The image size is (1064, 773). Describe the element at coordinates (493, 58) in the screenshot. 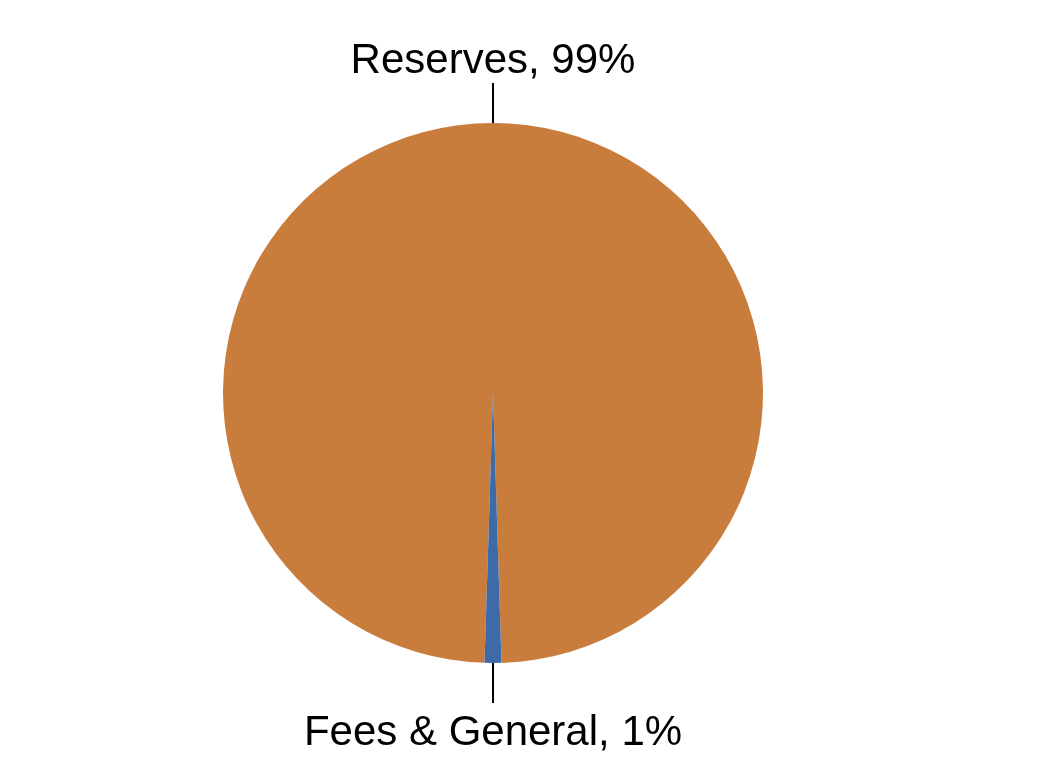

I see `slice-label: Reserves, 99%` at that location.